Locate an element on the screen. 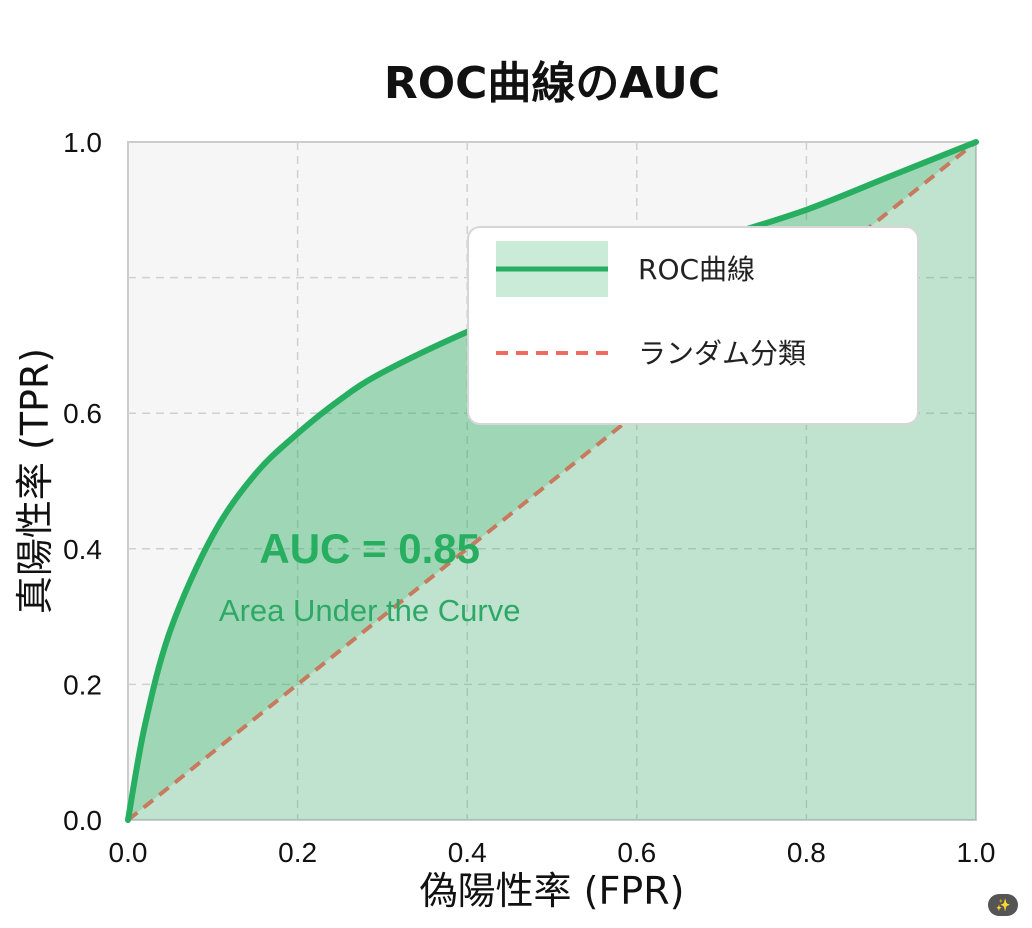 This screenshot has height=928, width=1032. y-tick-label: 1.0 is located at coordinates (82, 142).